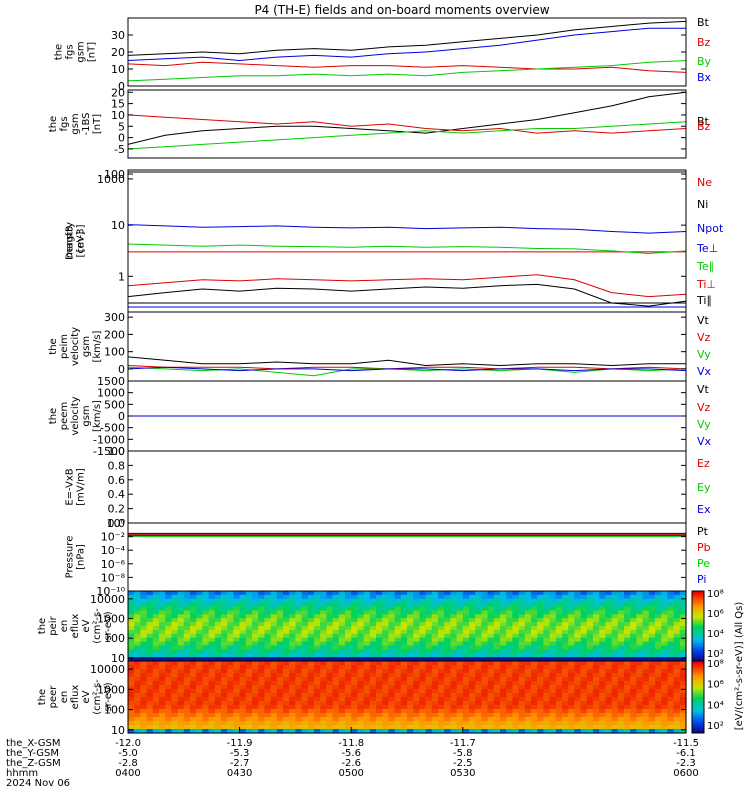 The width and height of the screenshot is (750, 800). What do you see at coordinates (715, 664) in the screenshot?
I see `colorbar-tick-label: 10⁸` at bounding box center [715, 664].